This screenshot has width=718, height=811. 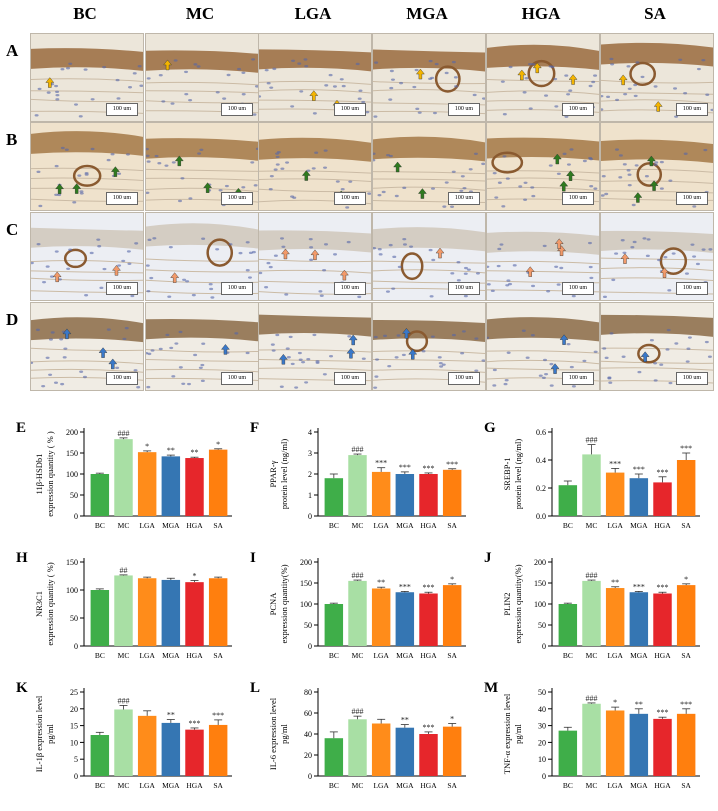 I want to click on micrograph-d-bc: 100 um, so click(x=87, y=346).